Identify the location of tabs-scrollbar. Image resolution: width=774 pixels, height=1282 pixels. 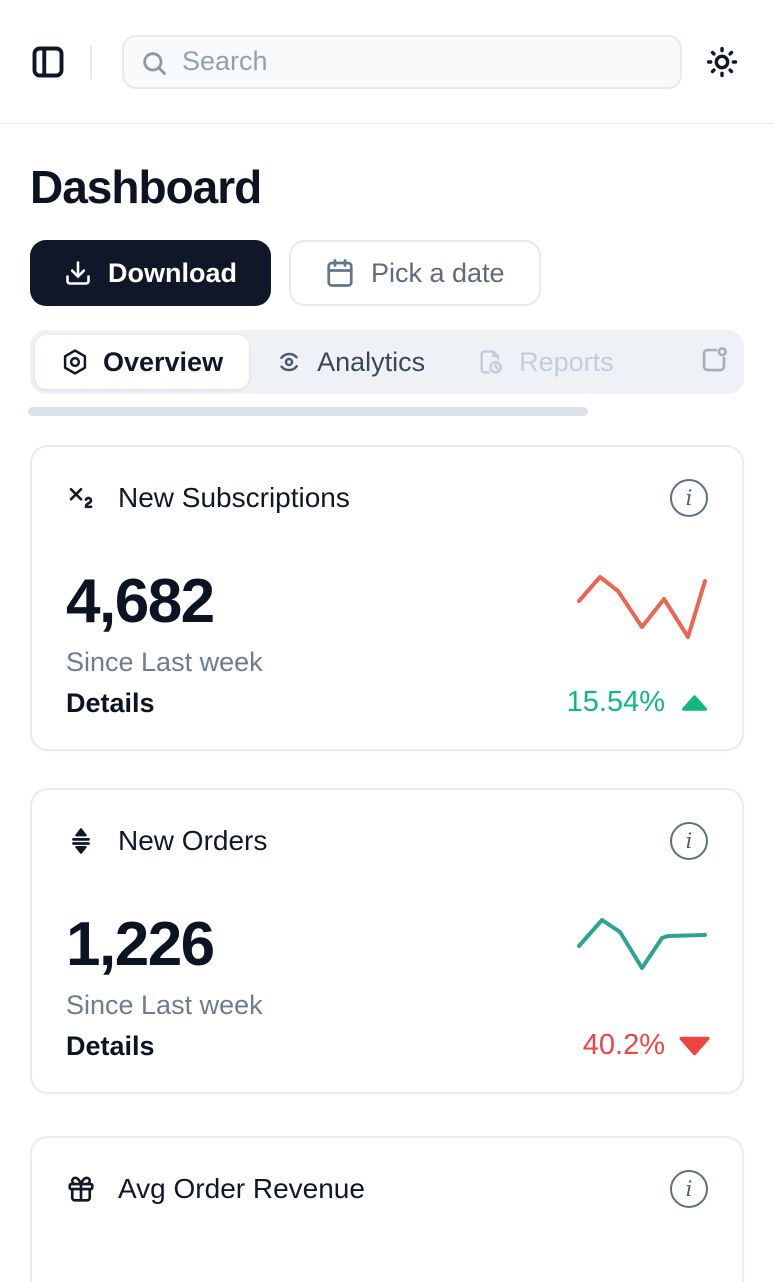
(386, 411).